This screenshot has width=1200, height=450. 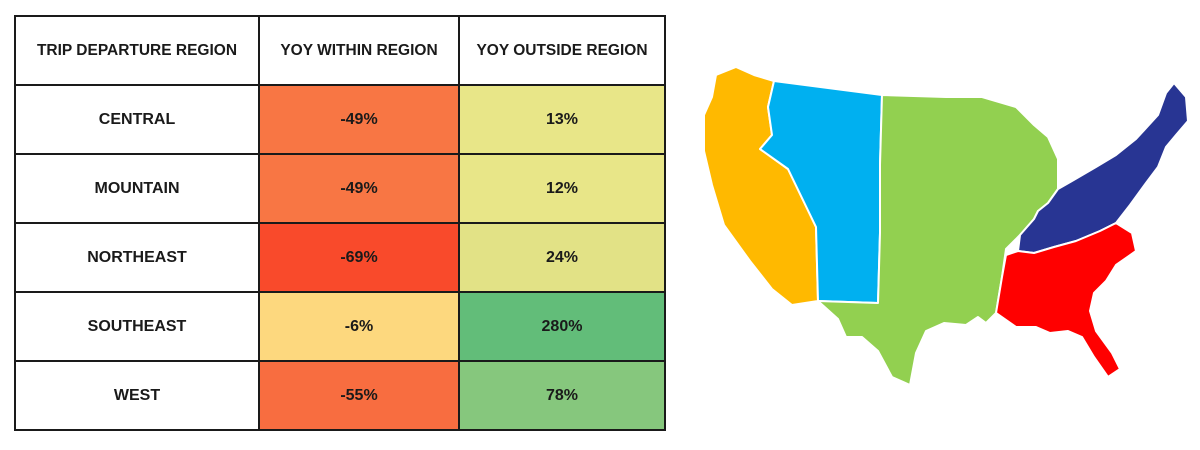 I want to click on yoy-outside-cell: 280%, so click(x=562, y=326).